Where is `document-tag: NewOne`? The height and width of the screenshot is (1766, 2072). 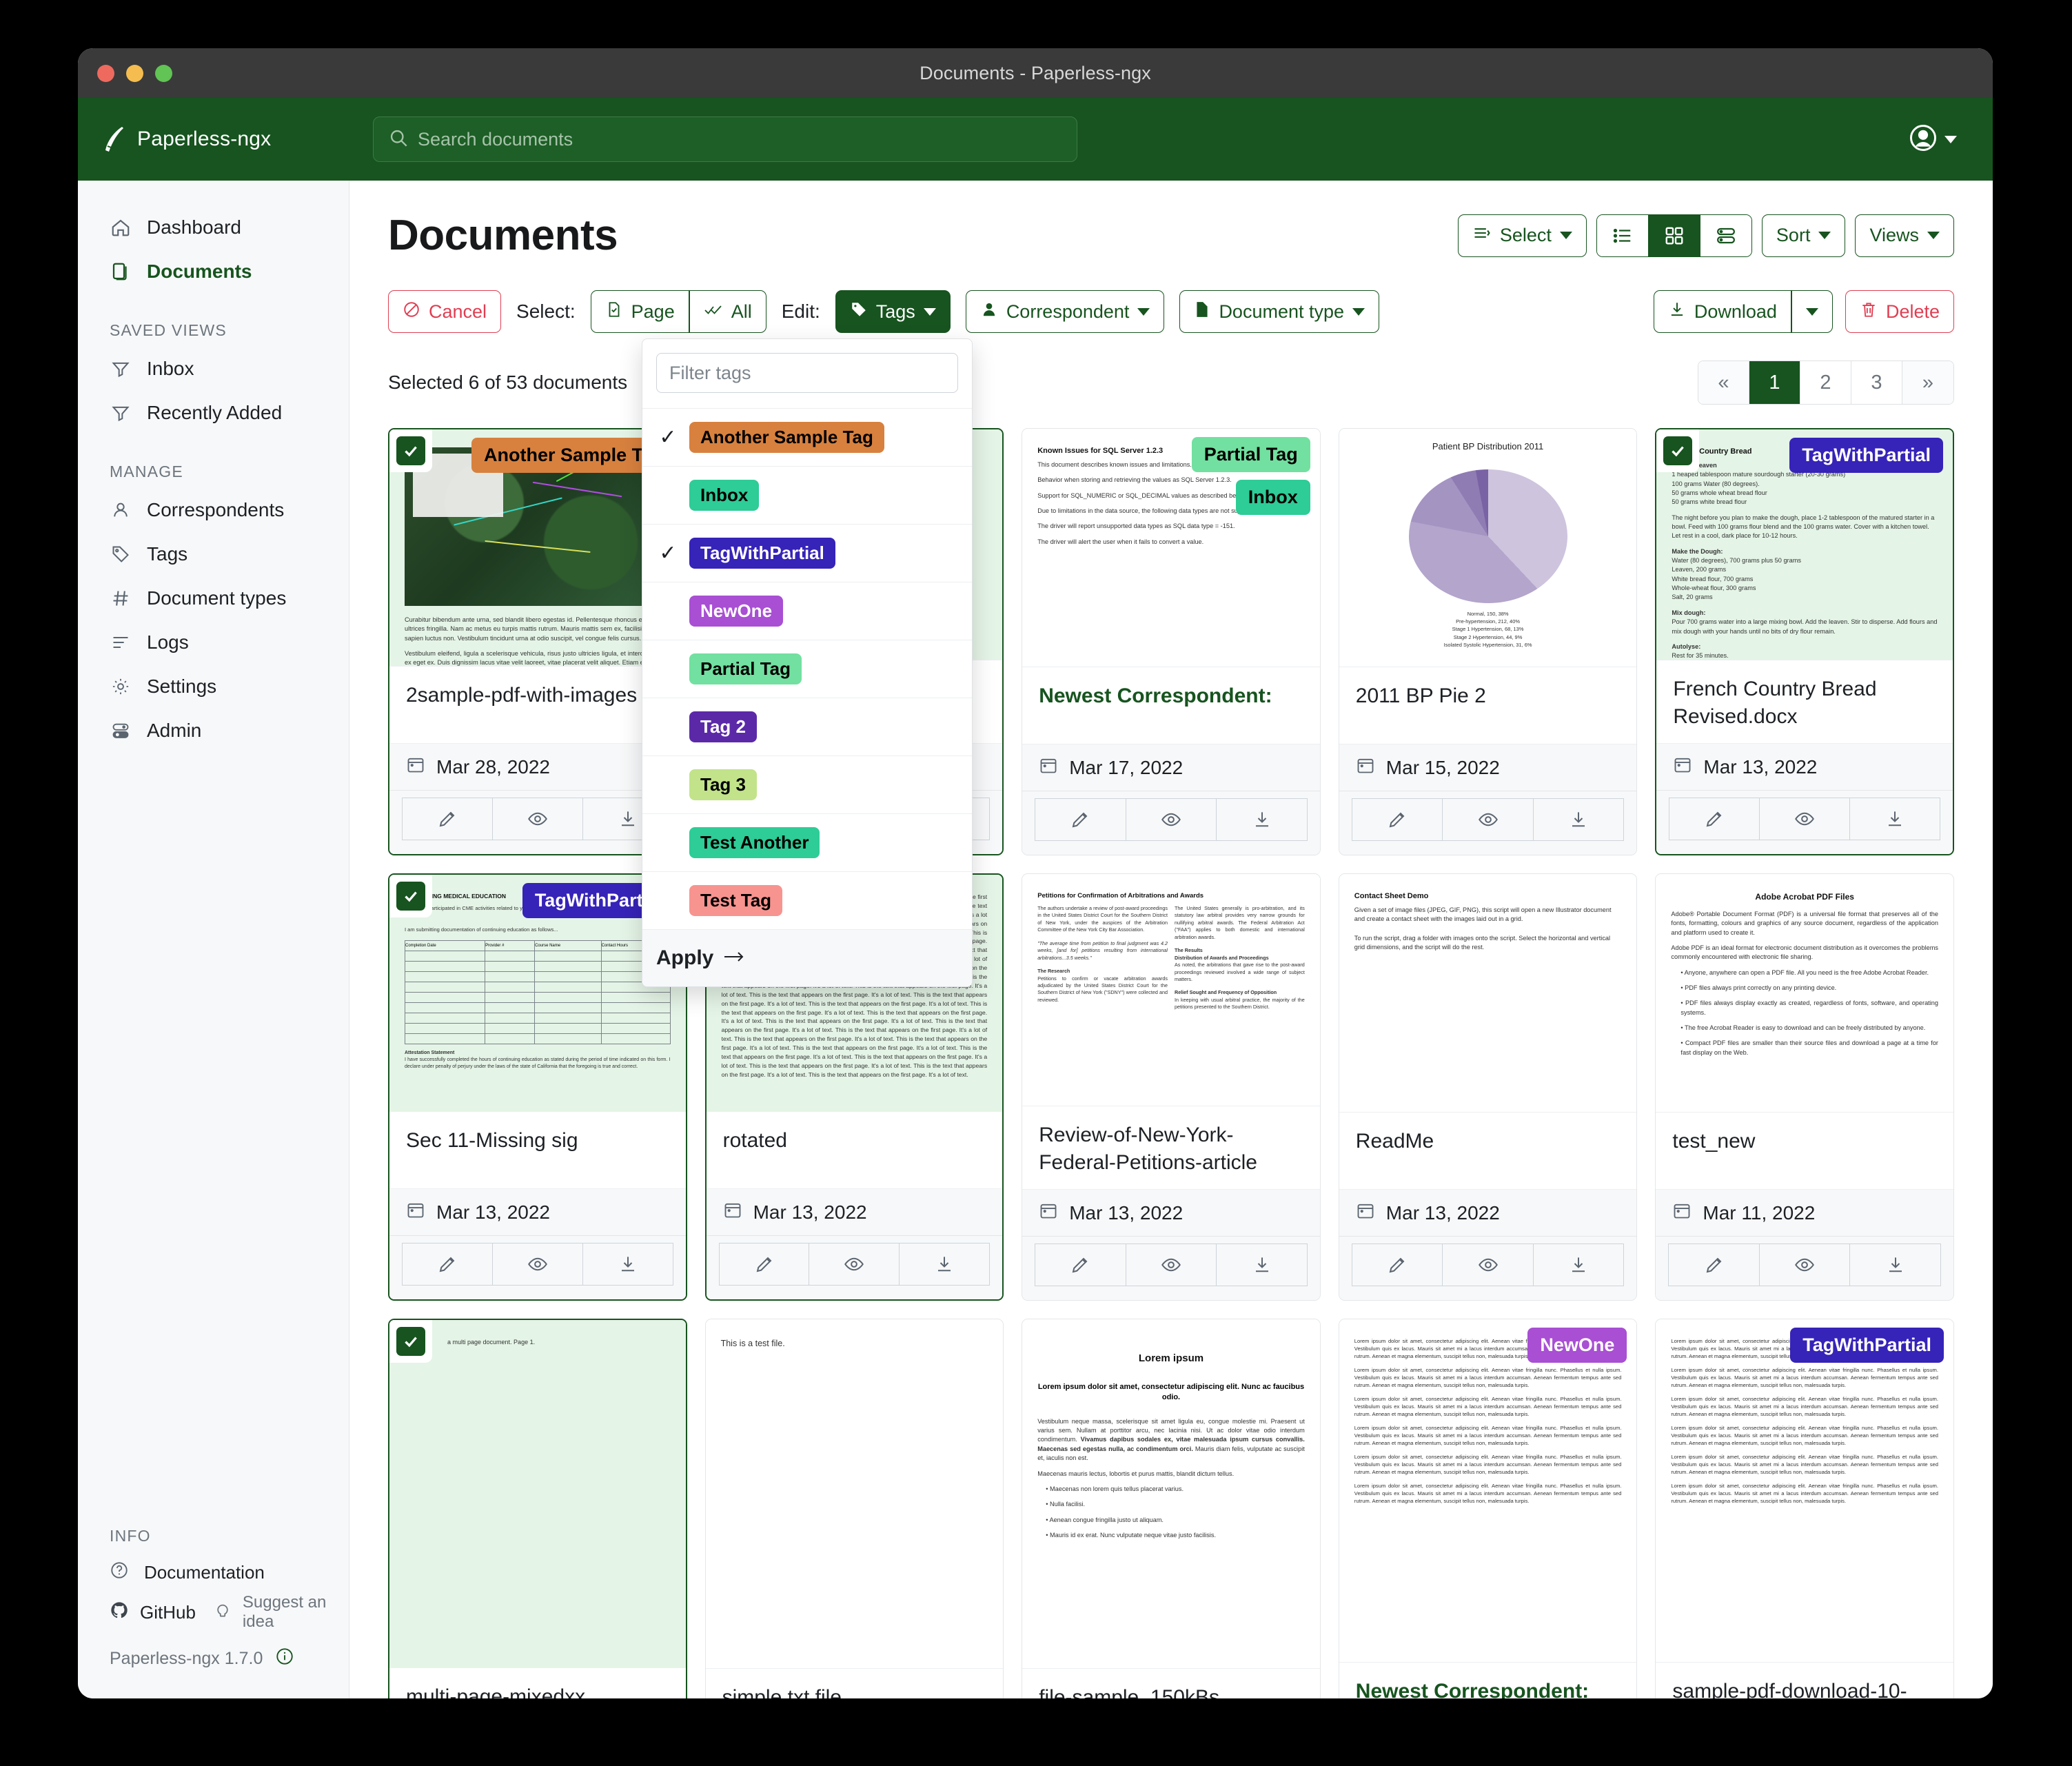
document-tag: NewOne is located at coordinates (1577, 1345).